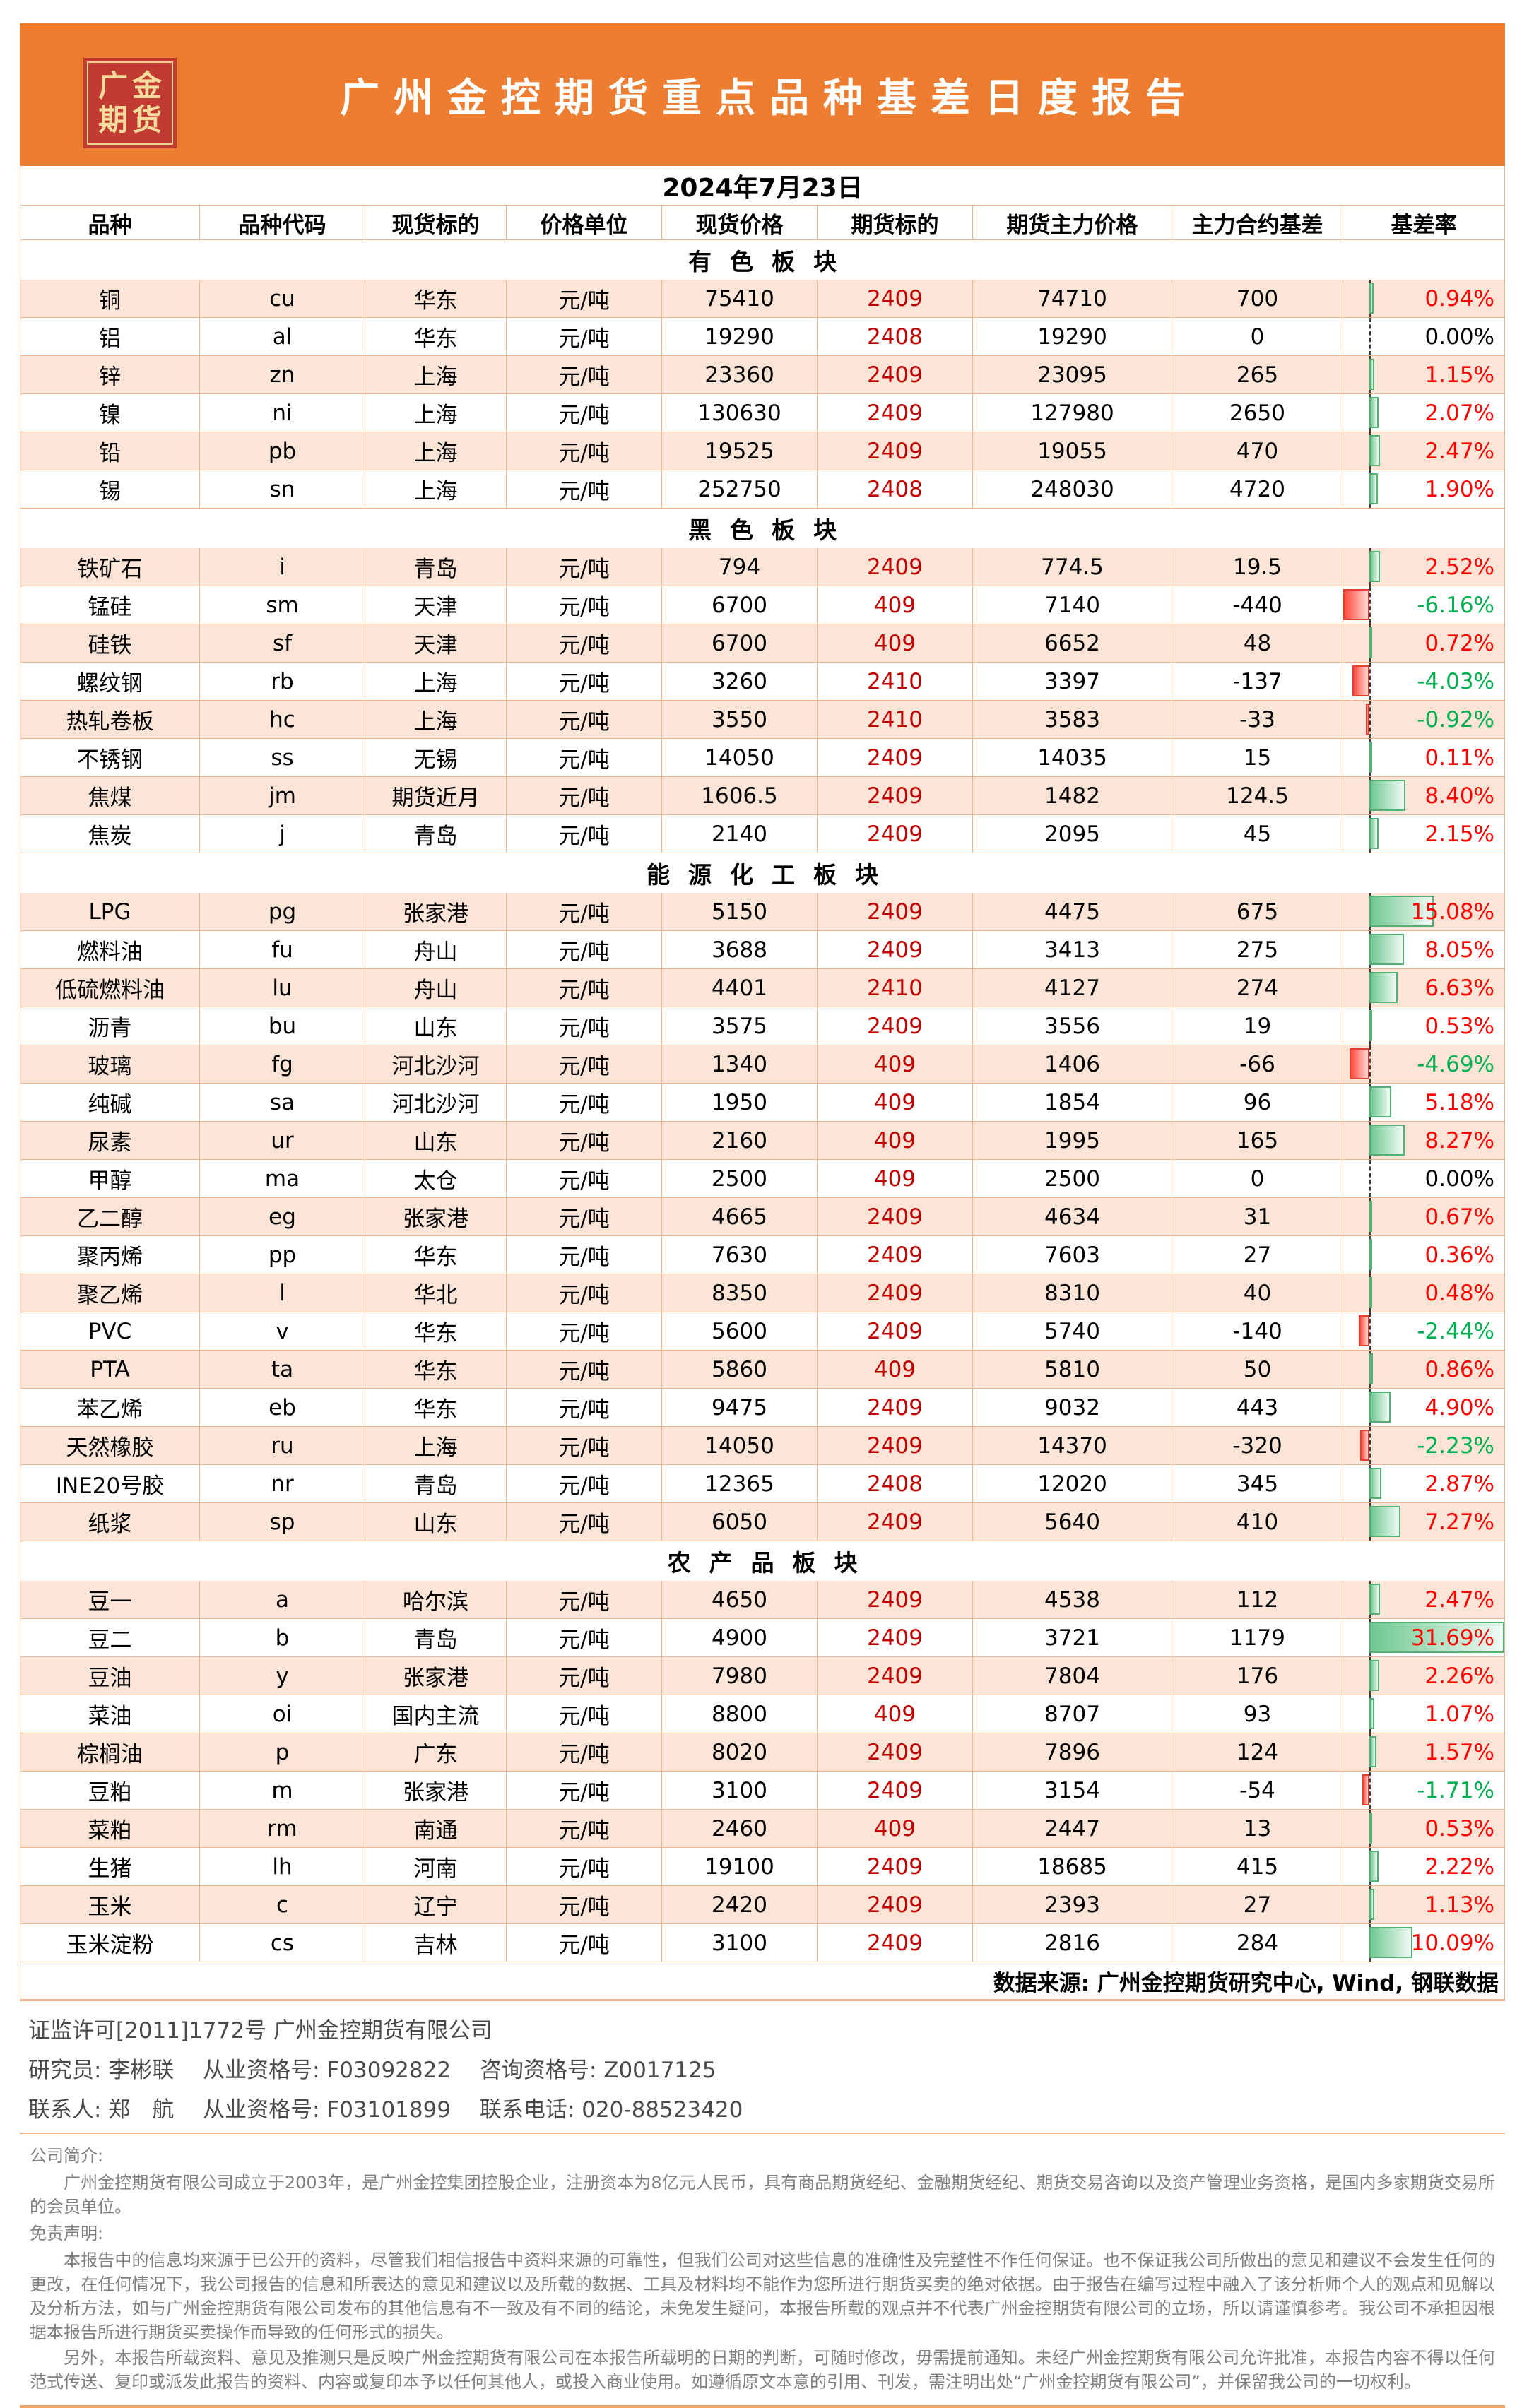 The height and width of the screenshot is (2408, 1534). Describe the element at coordinates (1072, 567) in the screenshot. I see `cell-futures-price: 774.5` at that location.